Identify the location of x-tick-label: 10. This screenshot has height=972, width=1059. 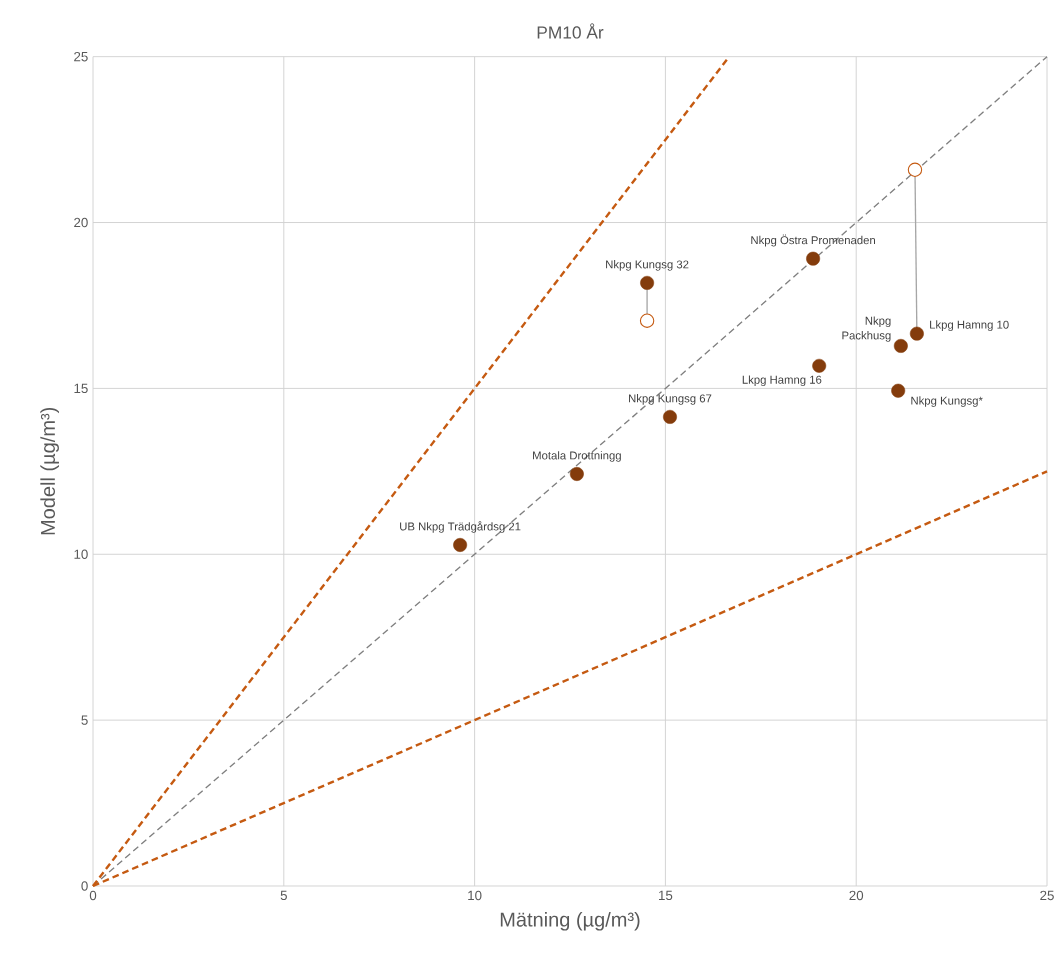
(475, 895).